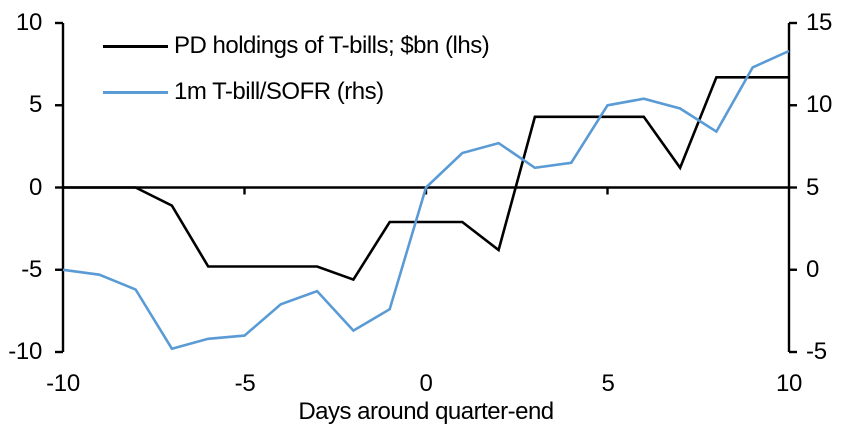 This screenshot has height=432, width=852. I want to click on legend-label-pd: PD holdings of T-bills; $bn (lhs), so click(332, 45).